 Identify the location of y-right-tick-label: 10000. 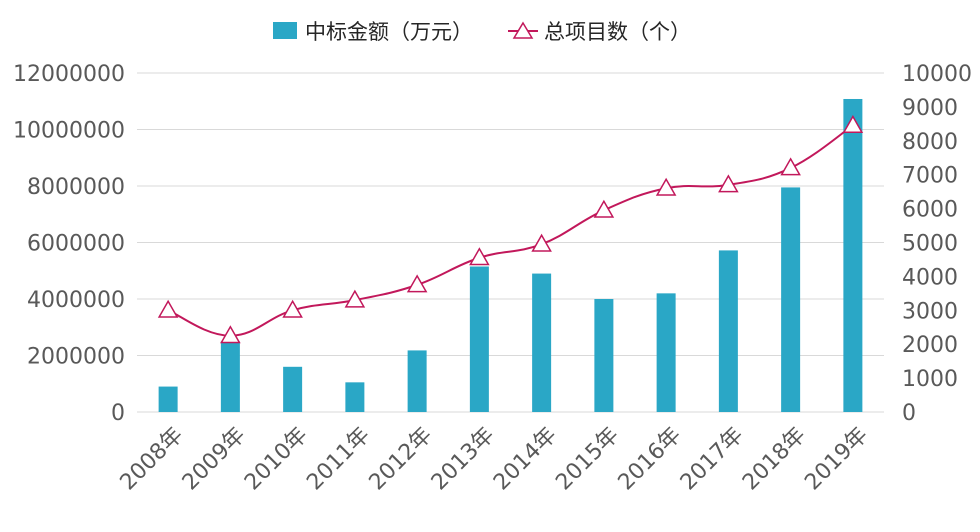
(937, 74).